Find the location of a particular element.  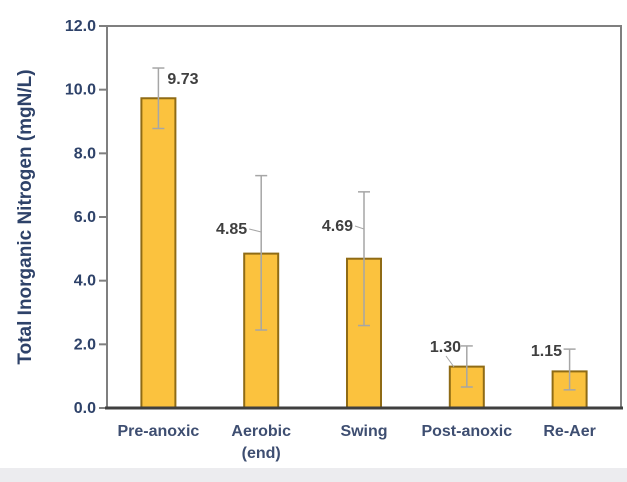

value-label: 1.15 is located at coordinates (546, 351).